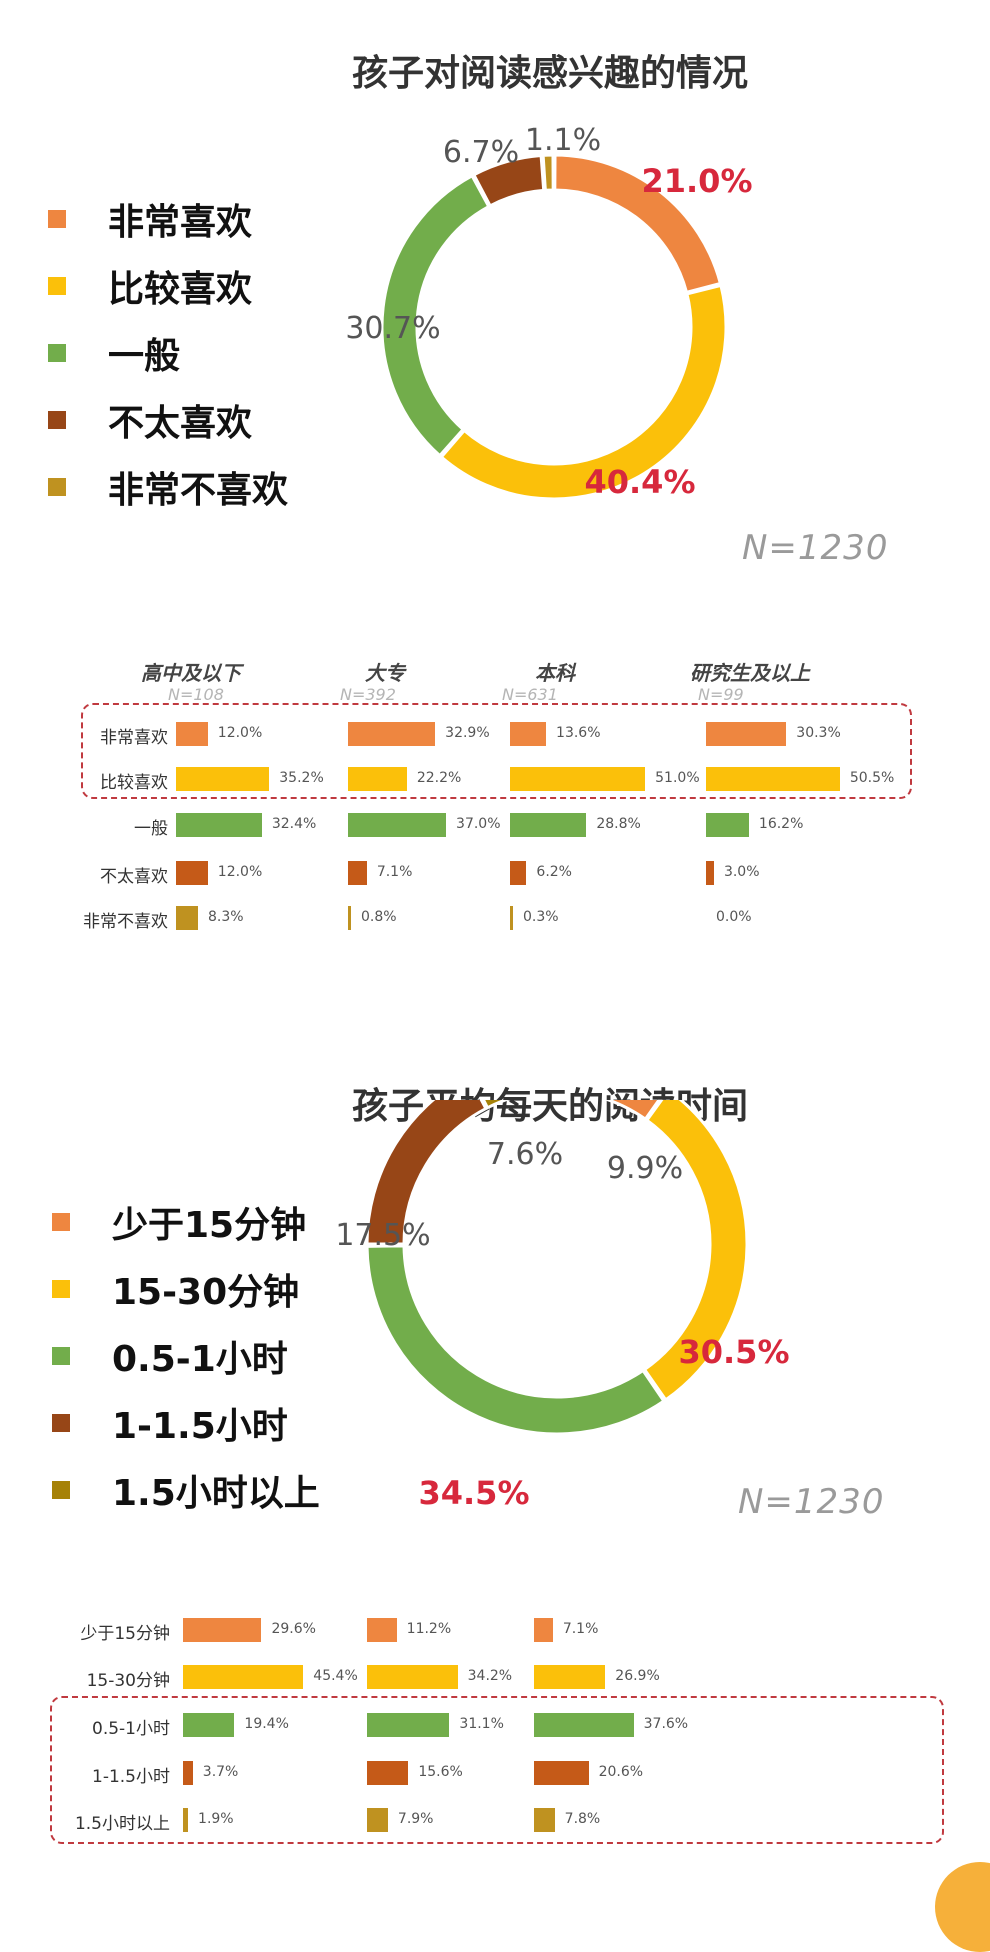 The image size is (990, 1952). Describe the element at coordinates (481, 152) in the screenshot. I see `chart1-slice-label-3: 6.7%` at that location.